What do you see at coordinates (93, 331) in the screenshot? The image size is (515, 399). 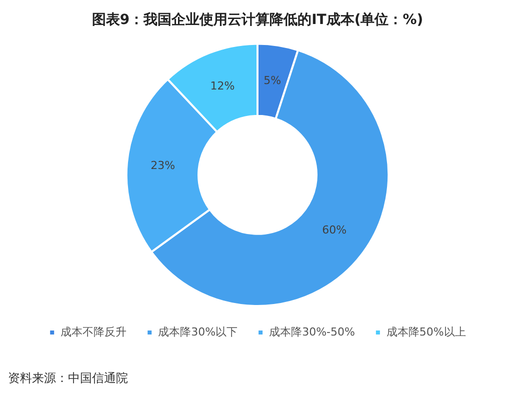 I see `legend-label: 成本不降反升` at bounding box center [93, 331].